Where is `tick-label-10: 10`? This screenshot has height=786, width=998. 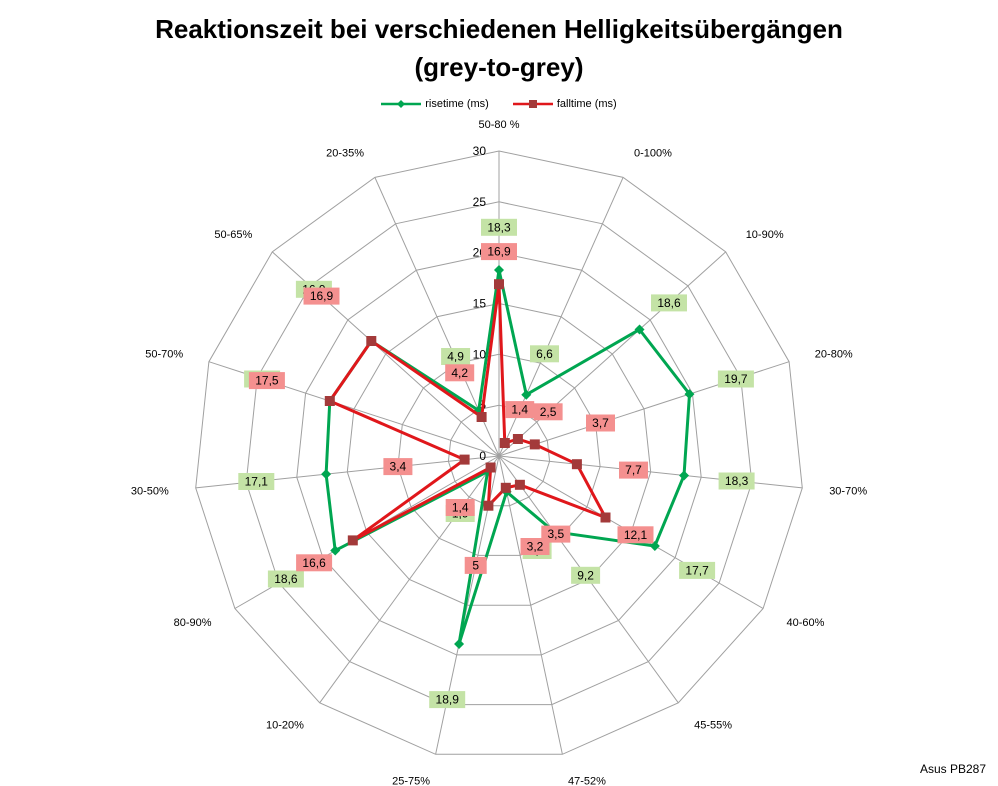 tick-label-10: 10 is located at coordinates (480, 354).